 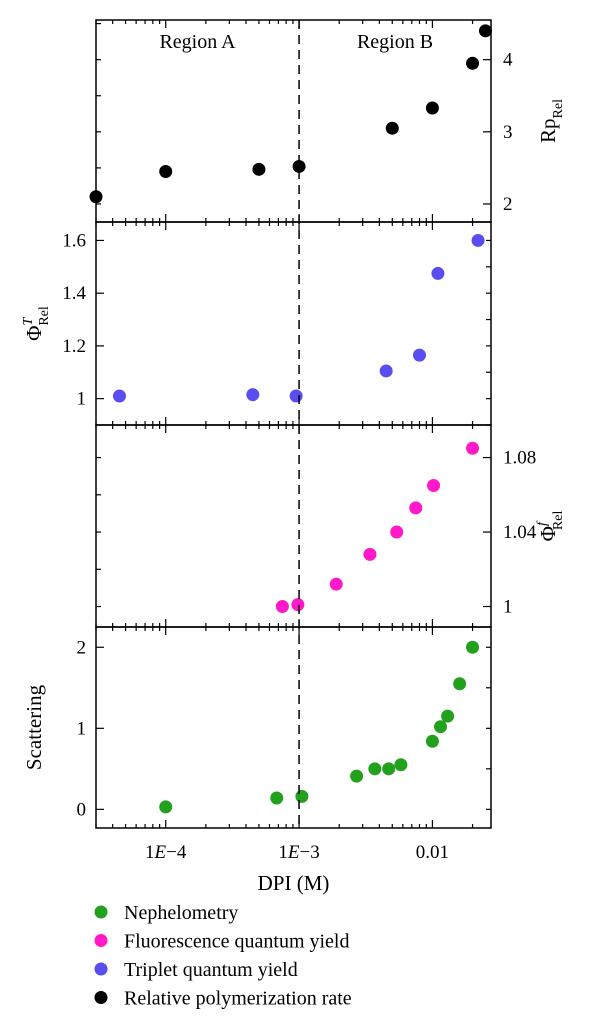 What do you see at coordinates (542, 523) in the screenshot?
I see `y-axis-title-sup: f` at bounding box center [542, 523].